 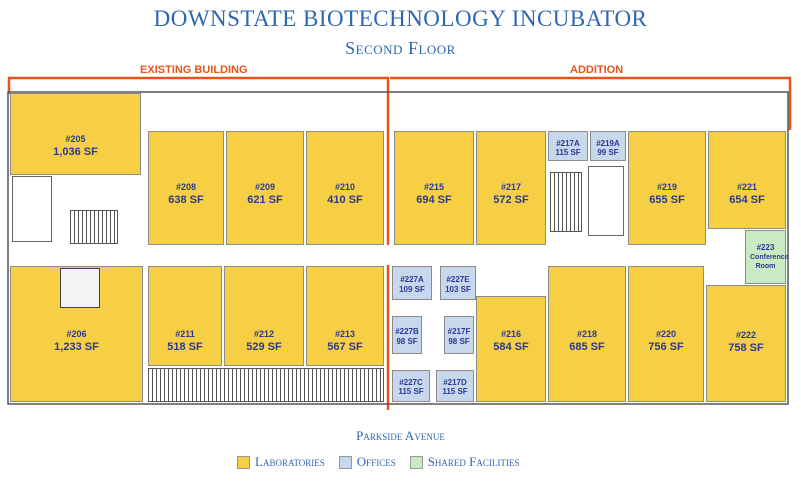 I want to click on legend: Laboratories Offices Shared Facilities, so click(x=378, y=462).